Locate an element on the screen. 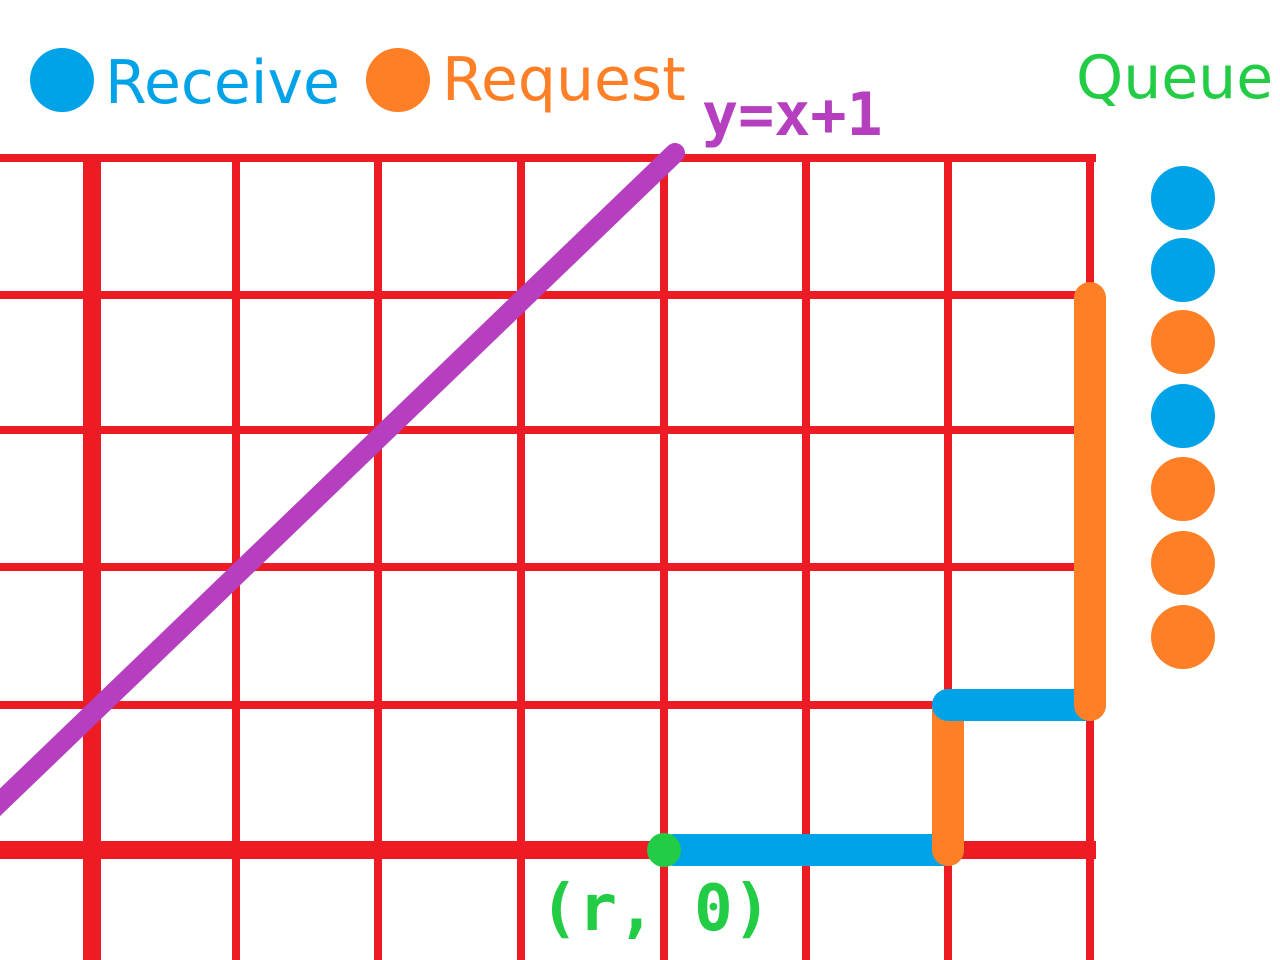 This screenshot has height=960, width=1280. diagonal-label: y=x+1 is located at coordinates (792, 115).